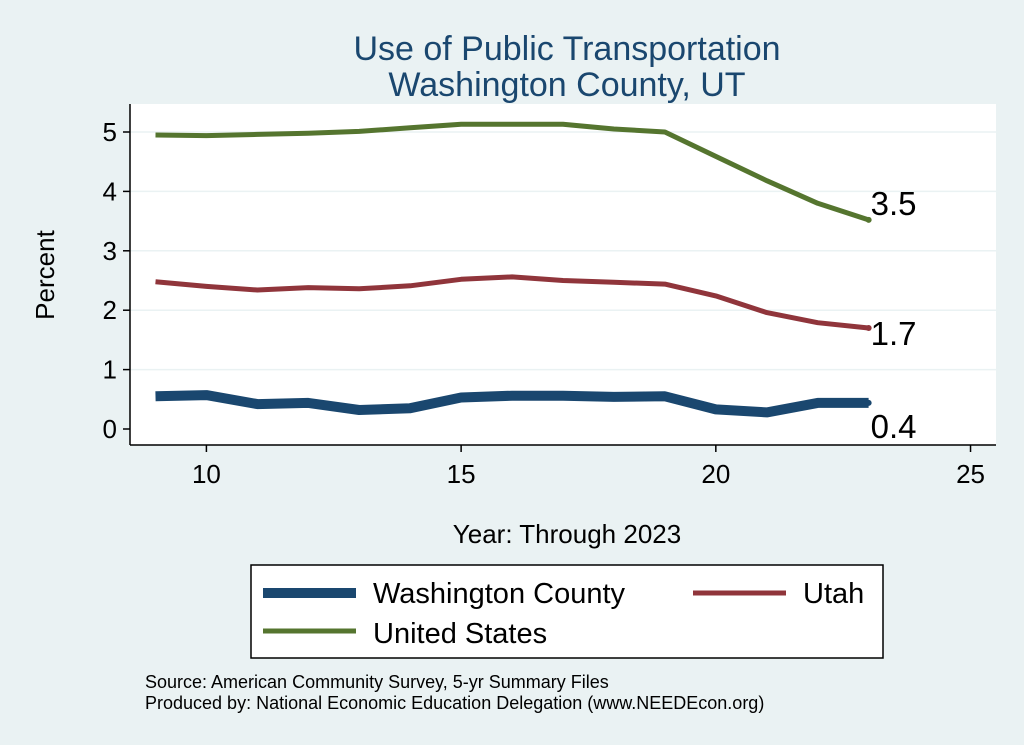  I want to click on y-tick-label: 3, so click(110, 251).